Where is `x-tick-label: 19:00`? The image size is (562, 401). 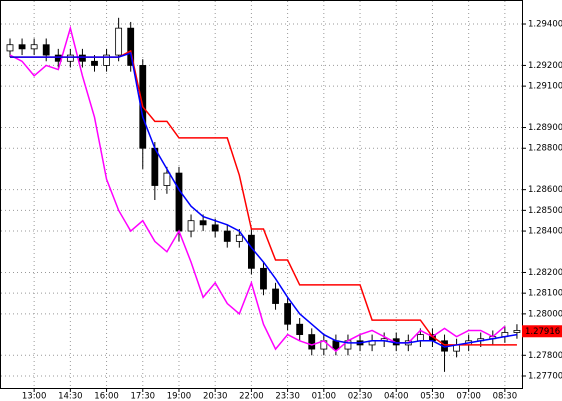
x-tick-label: 19:00 is located at coordinates (179, 396).